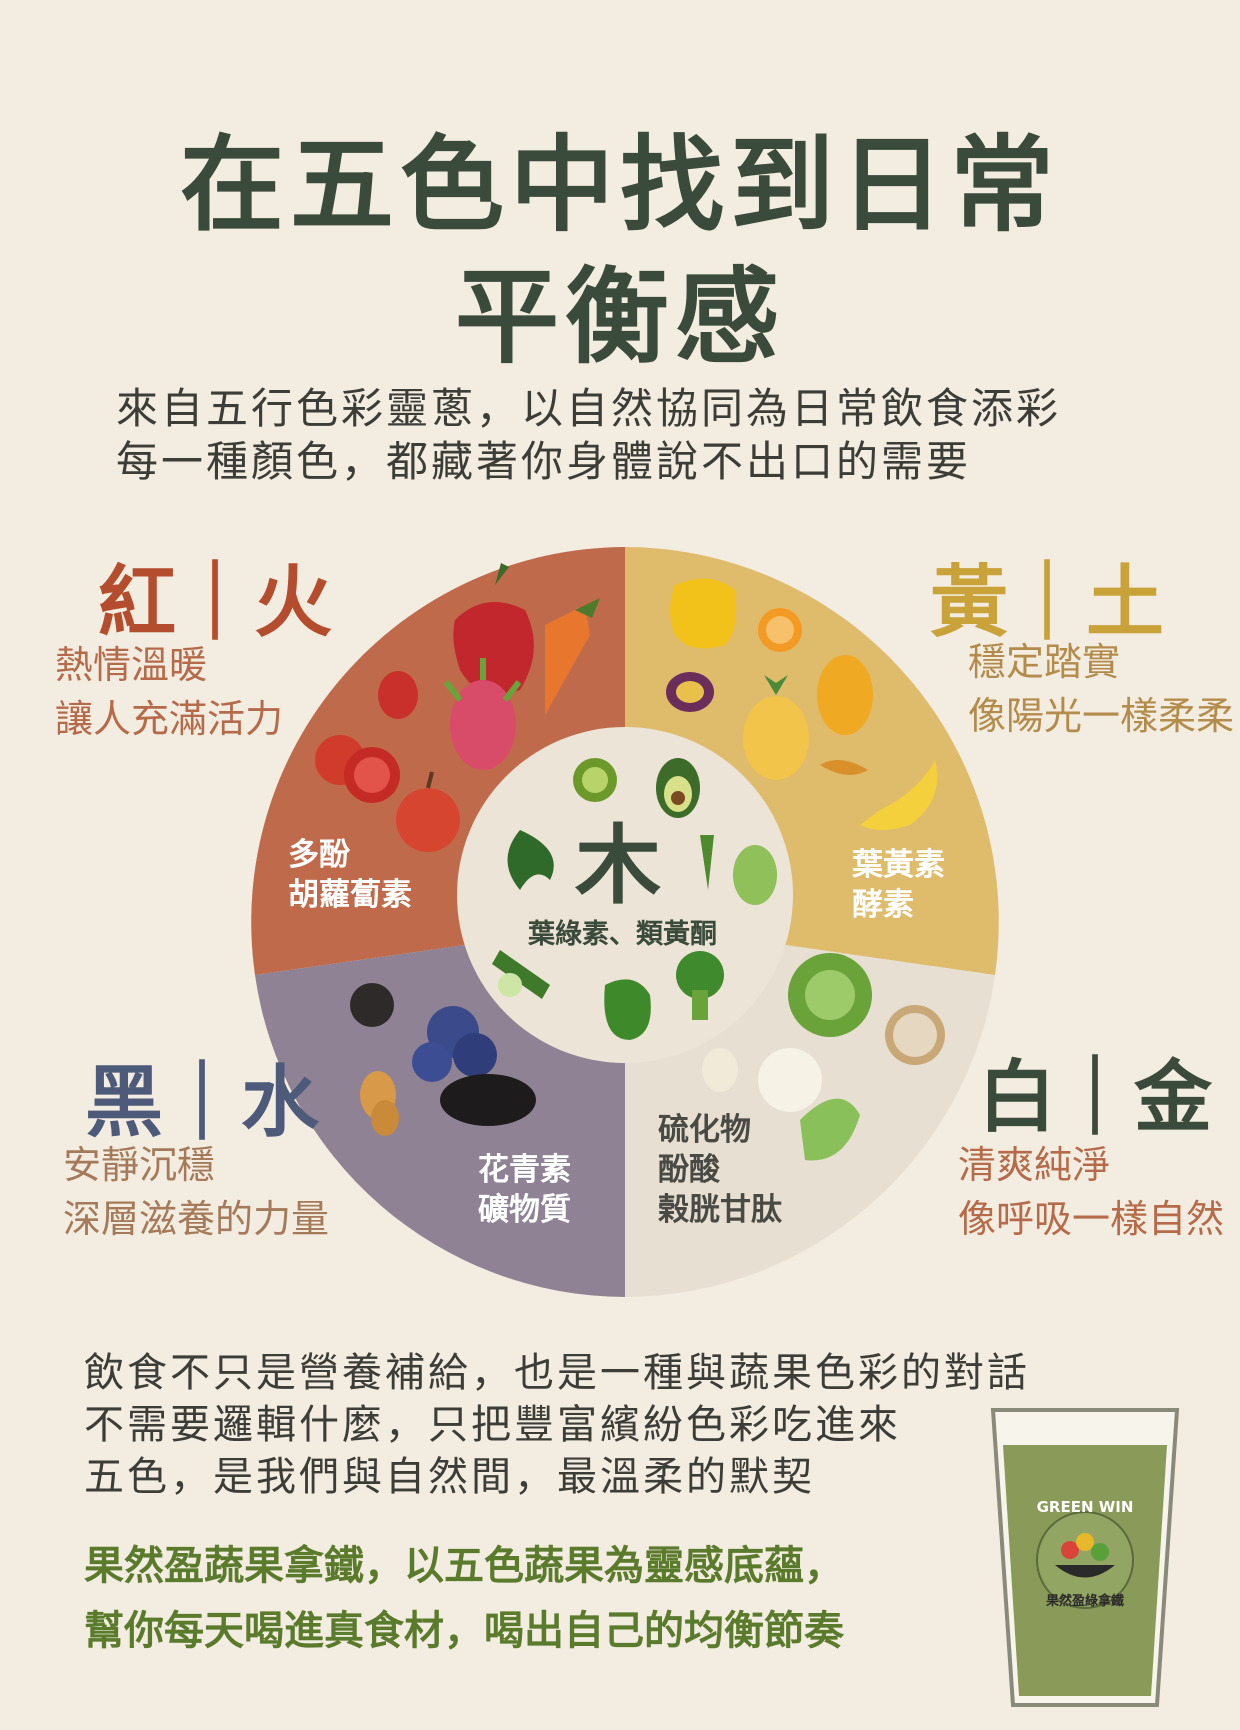  I want to click on green-vegetables-illustration, so click(634, 899).